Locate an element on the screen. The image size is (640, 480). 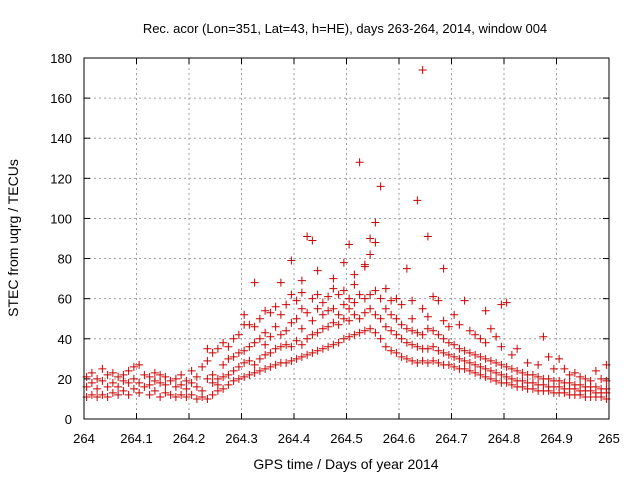
y-tick-label: 160 is located at coordinates (61, 98).